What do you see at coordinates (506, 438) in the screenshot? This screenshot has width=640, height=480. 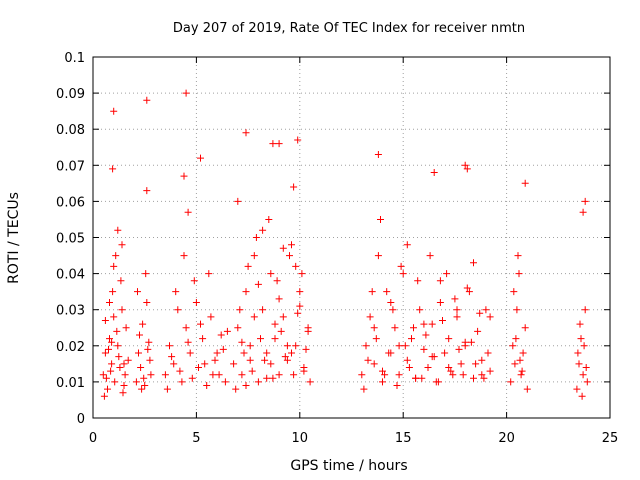 I see `x-tick-label: 20` at bounding box center [506, 438].